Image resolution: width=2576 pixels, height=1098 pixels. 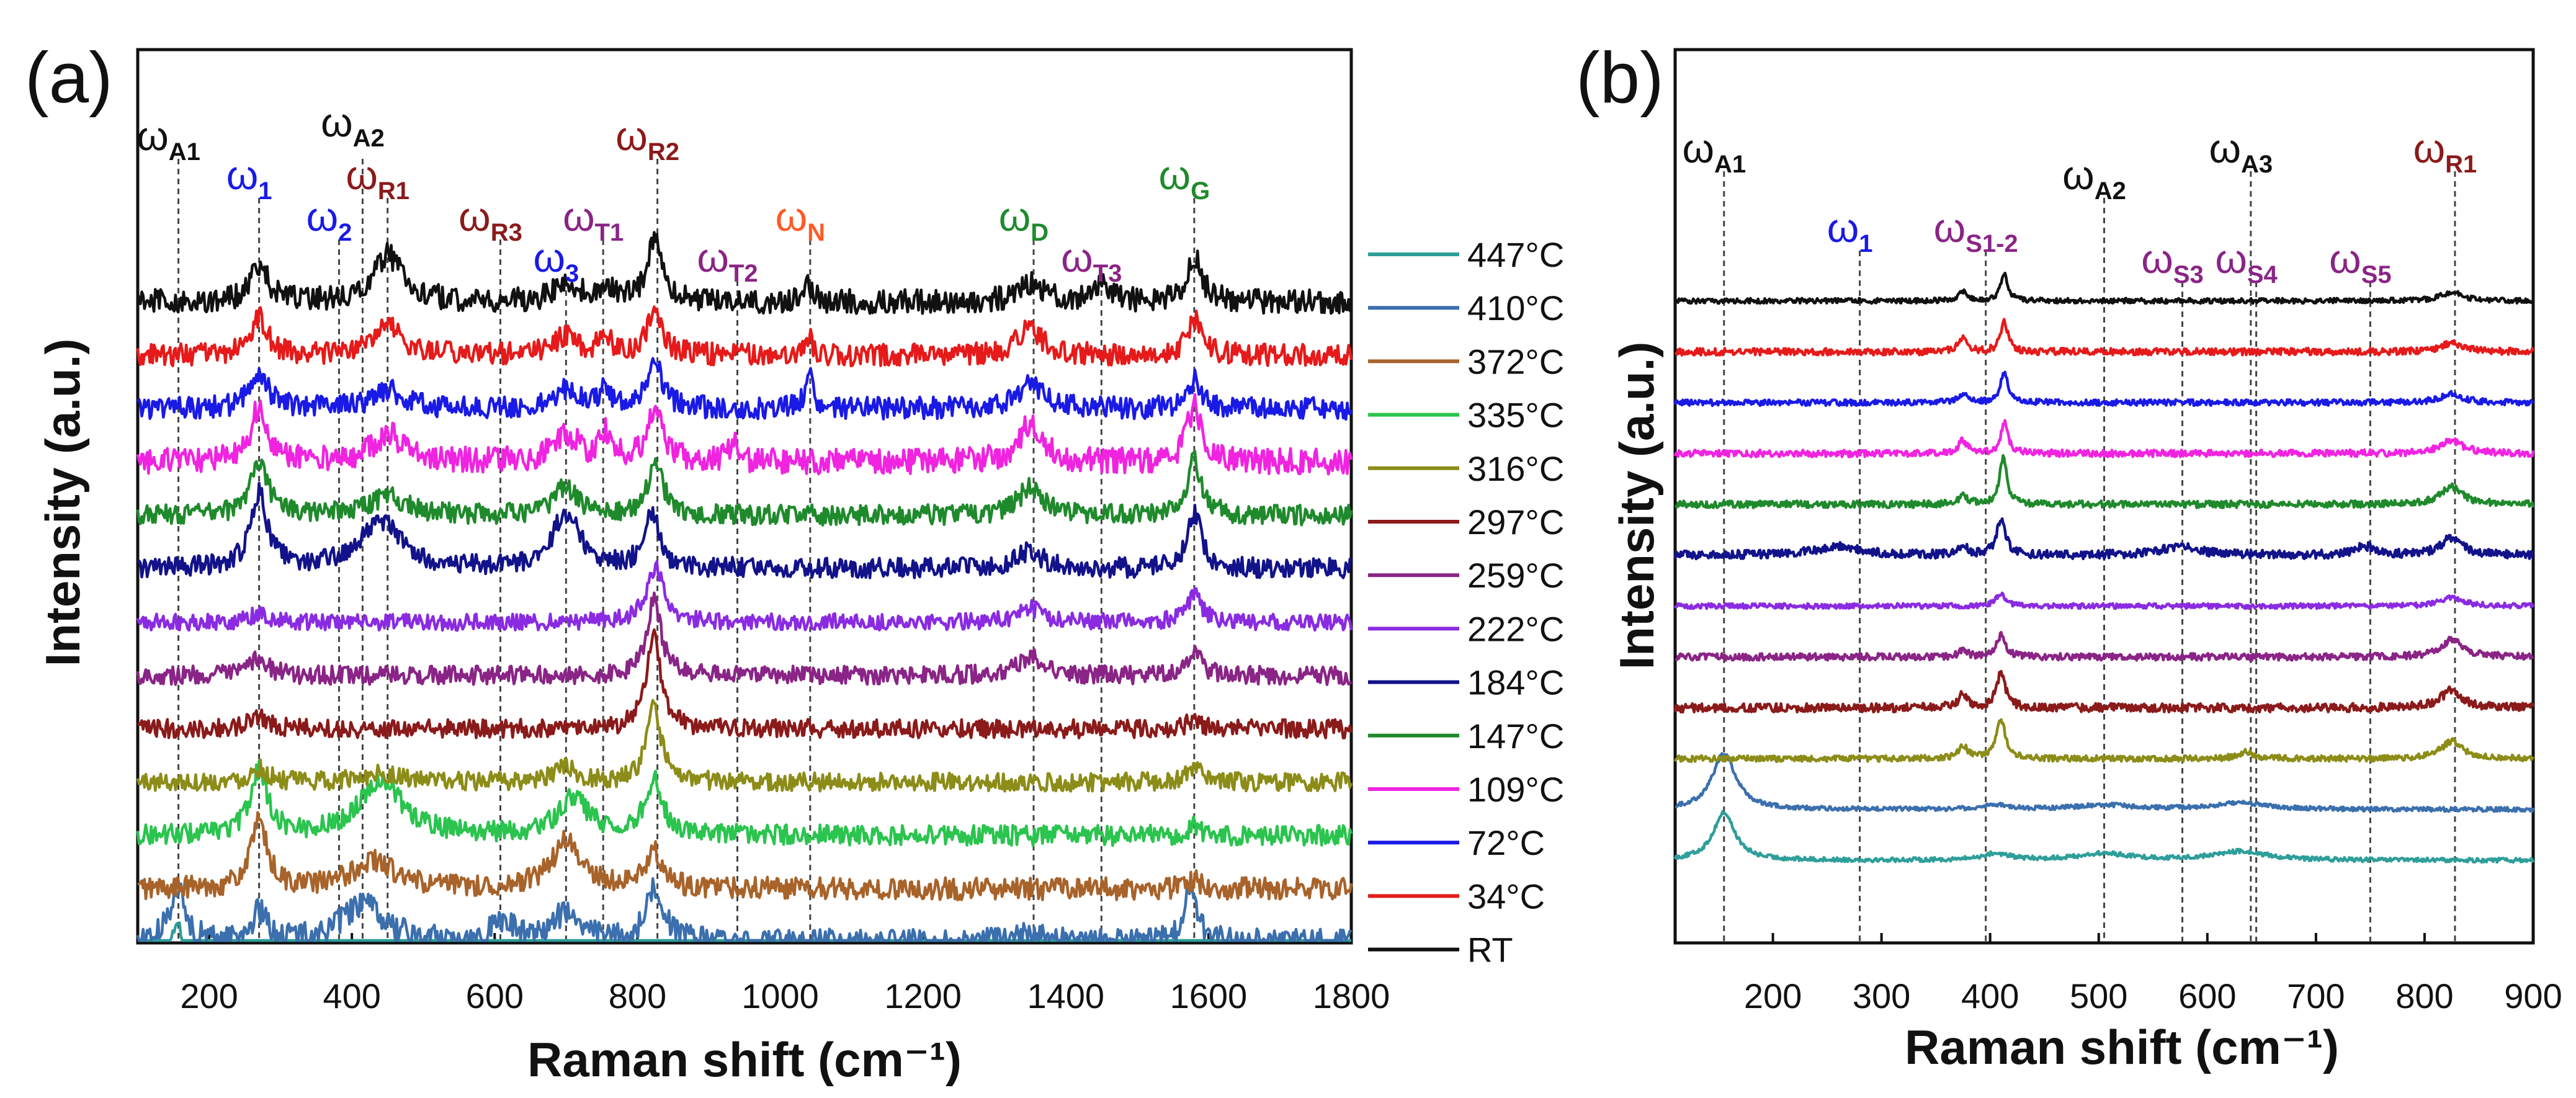 I want to click on x-axis-title-b: Raman shift (cm⁻¹), so click(x=2122, y=1047).